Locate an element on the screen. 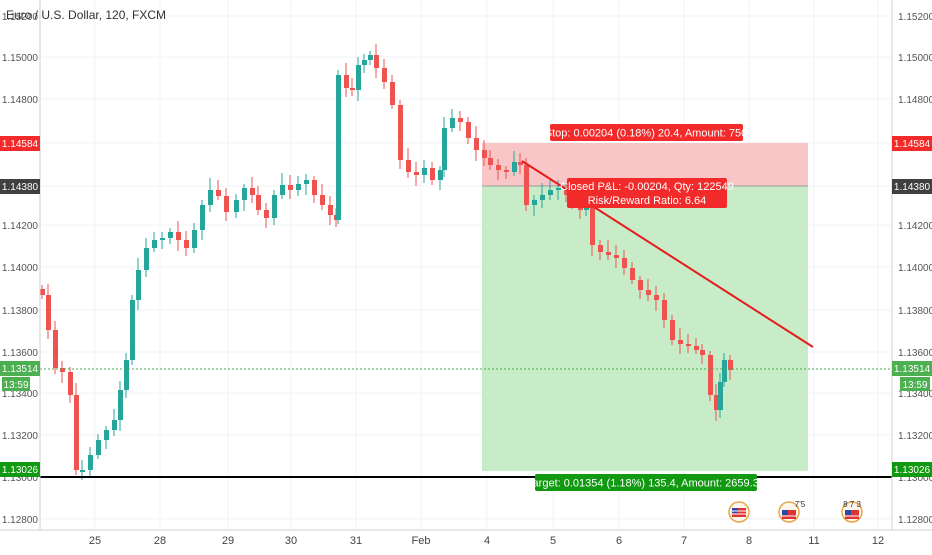 The image size is (932, 555). time-tick-label: 31 is located at coordinates (356, 541).